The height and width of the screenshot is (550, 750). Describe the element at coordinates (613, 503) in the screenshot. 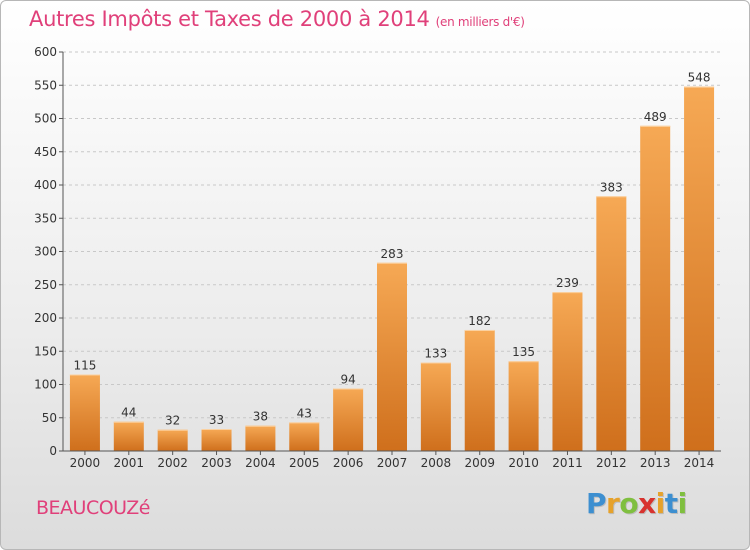

I see `logo-letter: r` at that location.